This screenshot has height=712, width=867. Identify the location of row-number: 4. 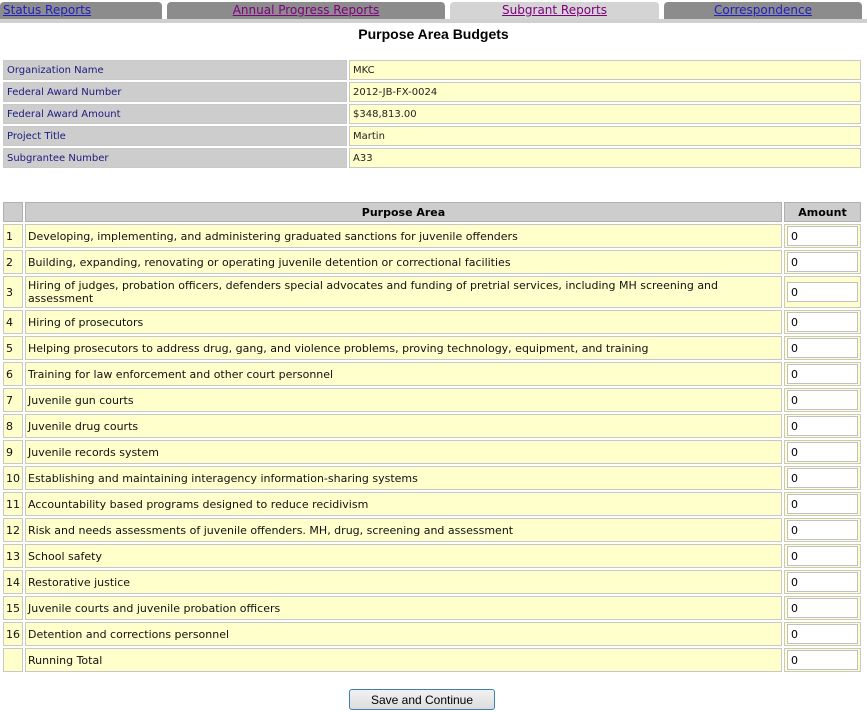
(13, 322).